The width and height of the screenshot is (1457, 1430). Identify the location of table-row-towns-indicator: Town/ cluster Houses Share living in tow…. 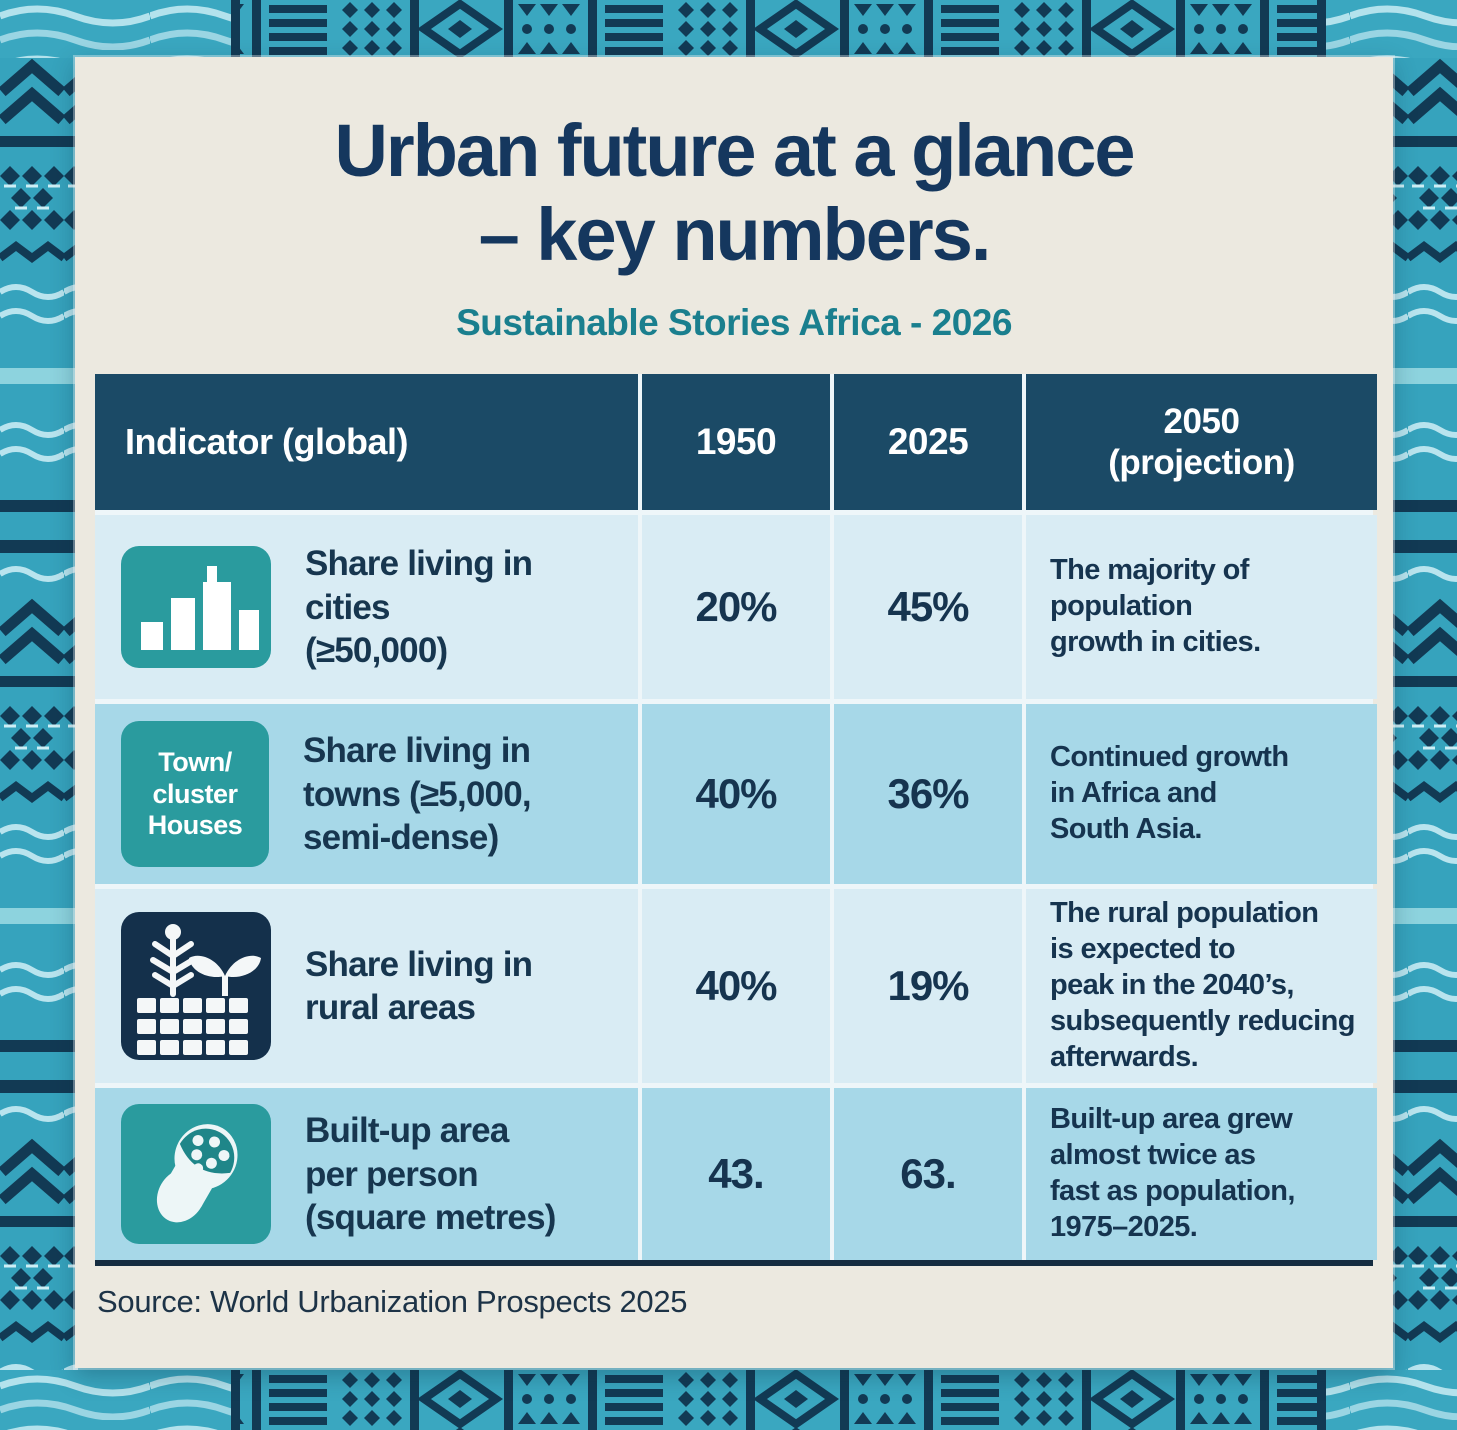
(366, 794).